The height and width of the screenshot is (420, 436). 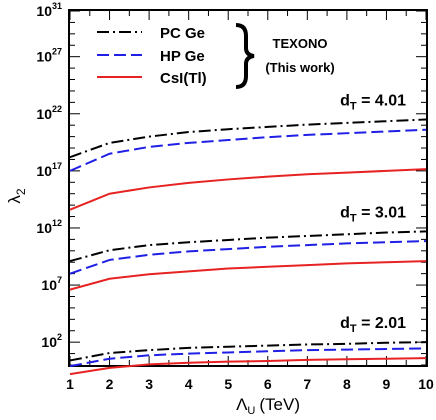 I want to click on x-tick-label: 6, so click(x=268, y=384).